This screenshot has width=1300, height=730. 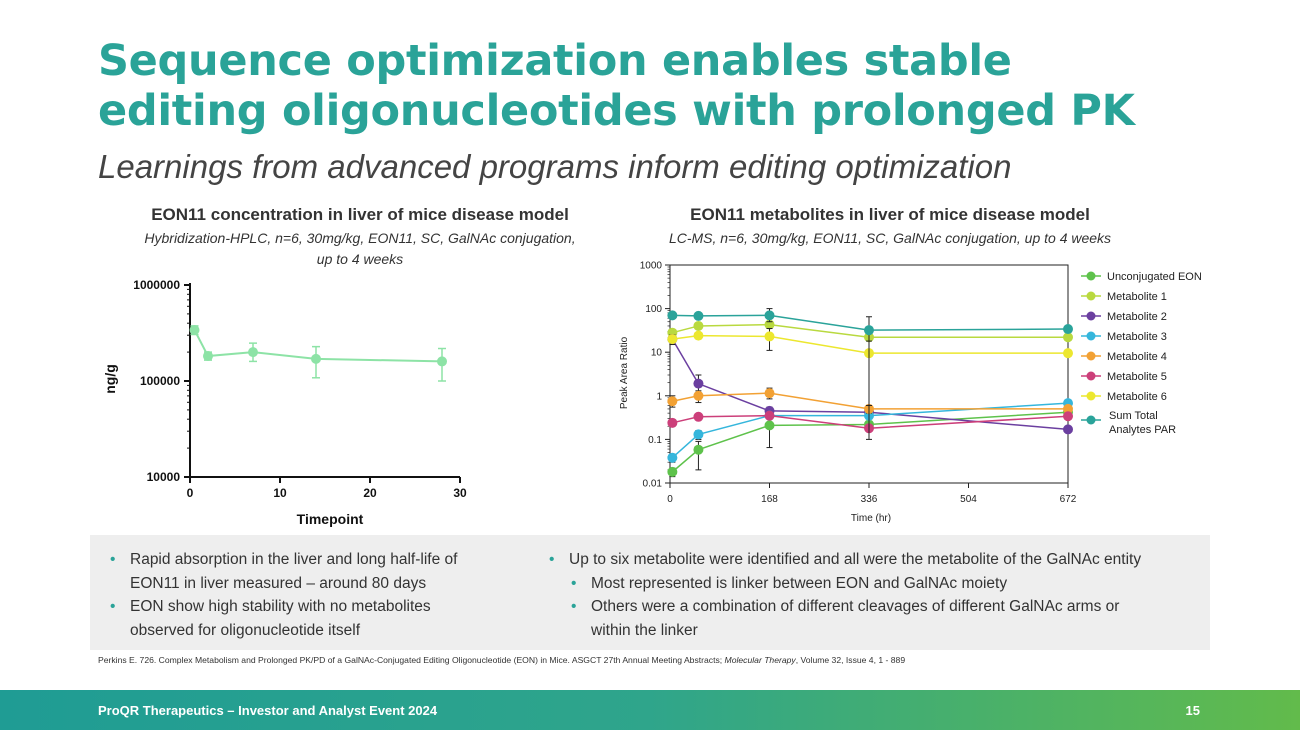 What do you see at coordinates (460, 493) in the screenshot?
I see `left-x-tick-label: 30` at bounding box center [460, 493].